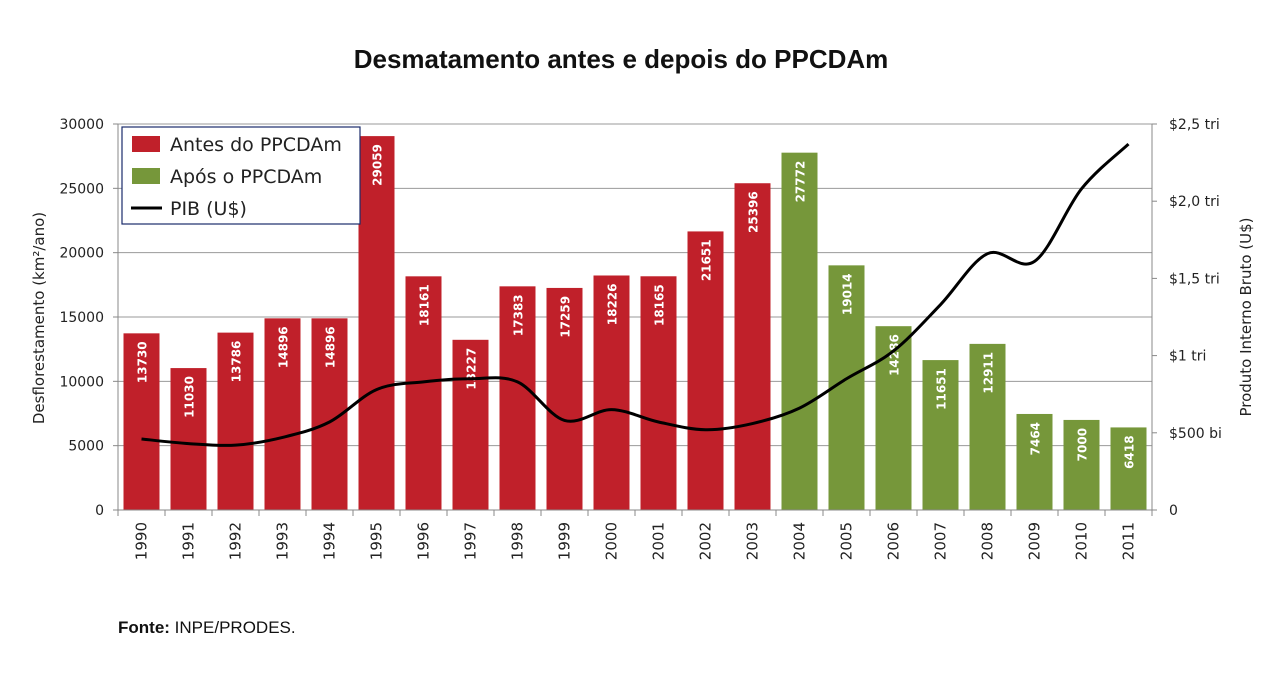 The height and width of the screenshot is (676, 1282). Describe the element at coordinates (283, 541) in the screenshot. I see `x-tick-label: 1993` at that location.